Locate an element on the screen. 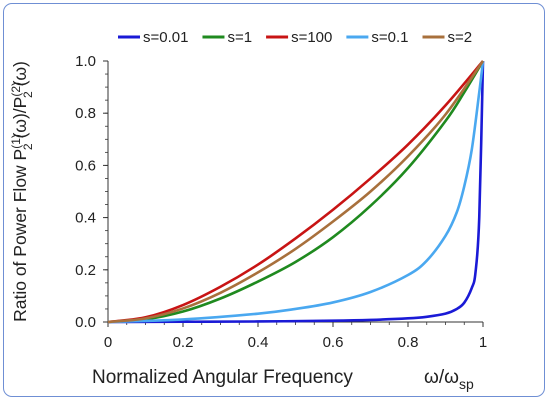 The width and height of the screenshot is (550, 402). y-axis-label-part: (1) is located at coordinates (16, 141).